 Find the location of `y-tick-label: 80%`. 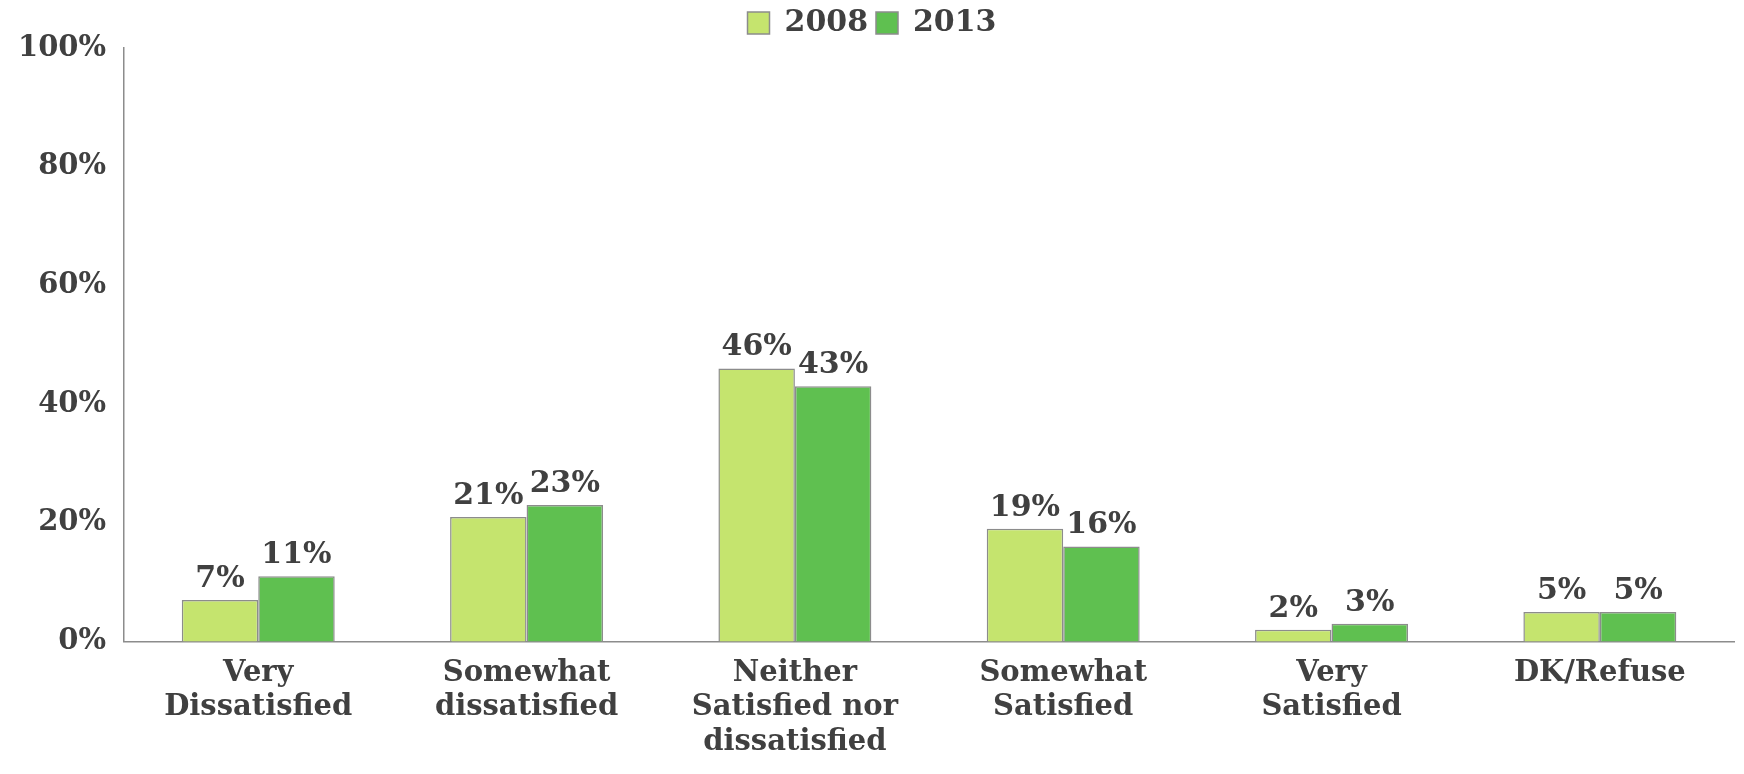

y-tick-label: 80% is located at coordinates (72, 164).